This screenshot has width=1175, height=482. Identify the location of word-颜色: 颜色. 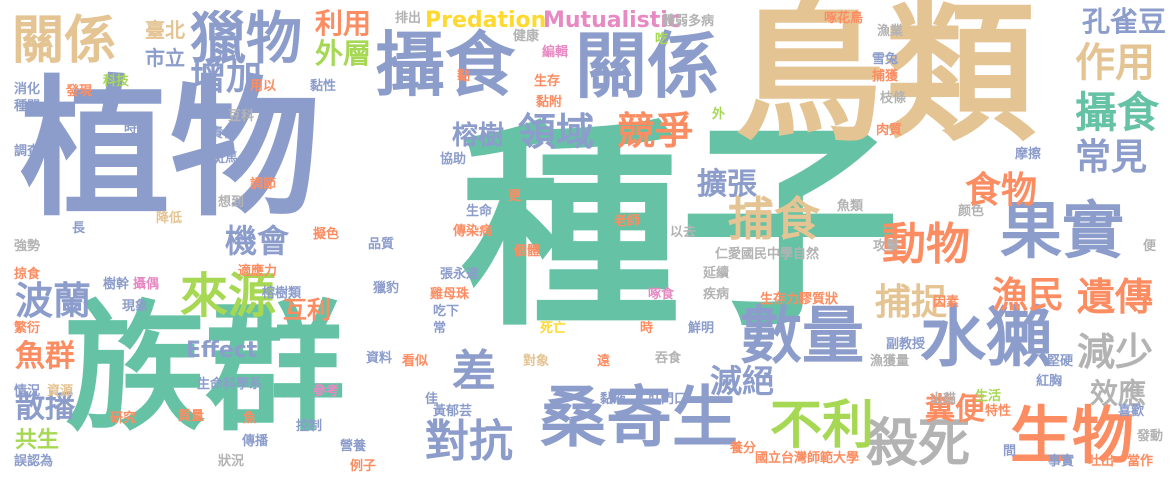
(971, 211).